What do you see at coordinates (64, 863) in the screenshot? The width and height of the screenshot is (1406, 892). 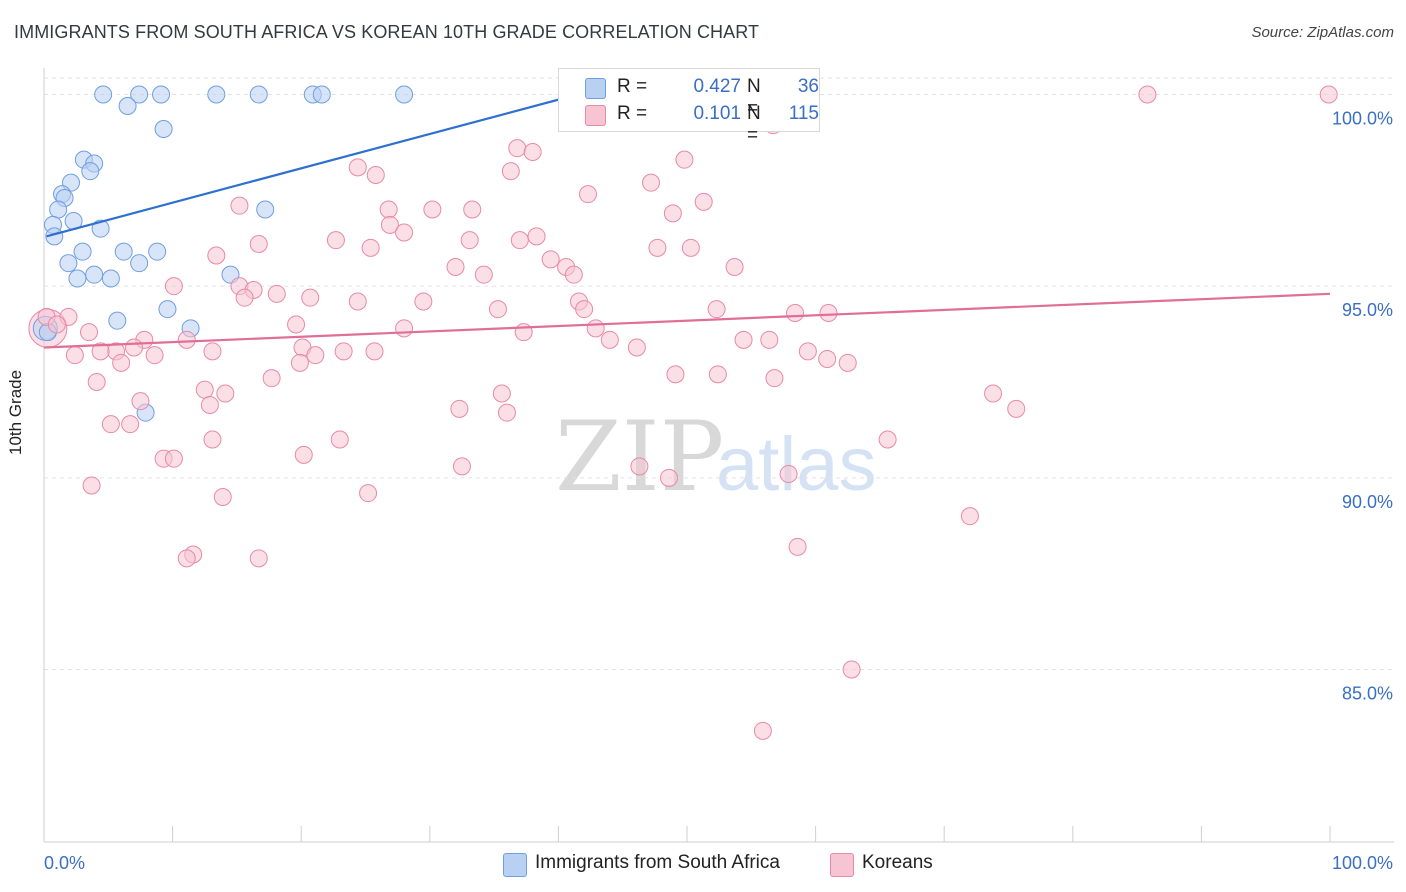 I see `x-tick-label: 0.0%` at bounding box center [64, 863].